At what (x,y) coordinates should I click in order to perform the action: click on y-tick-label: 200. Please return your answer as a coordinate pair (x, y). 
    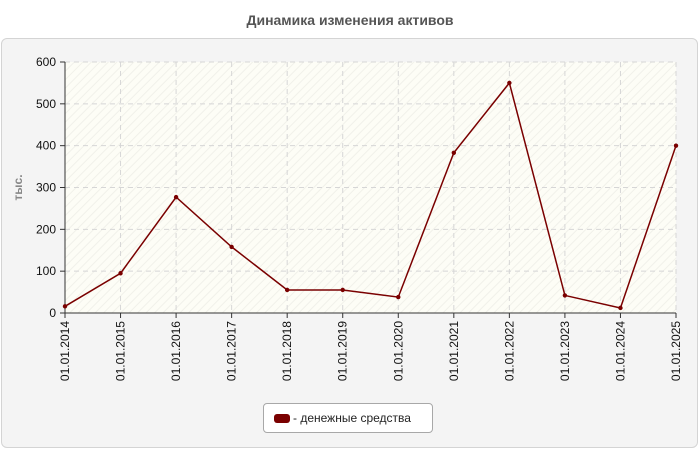
    Looking at the image, I should click on (46, 229).